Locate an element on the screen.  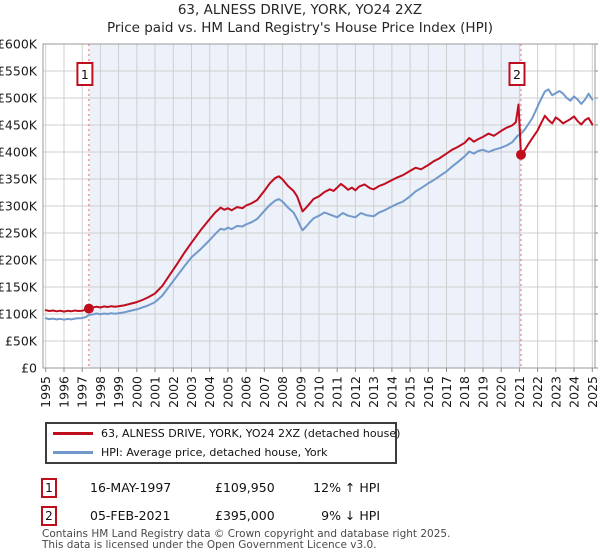
svg-text: 1998 is located at coordinates (100, 392).